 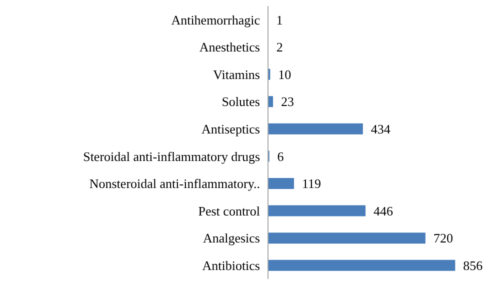 I want to click on data-label: 23, so click(x=287, y=102).